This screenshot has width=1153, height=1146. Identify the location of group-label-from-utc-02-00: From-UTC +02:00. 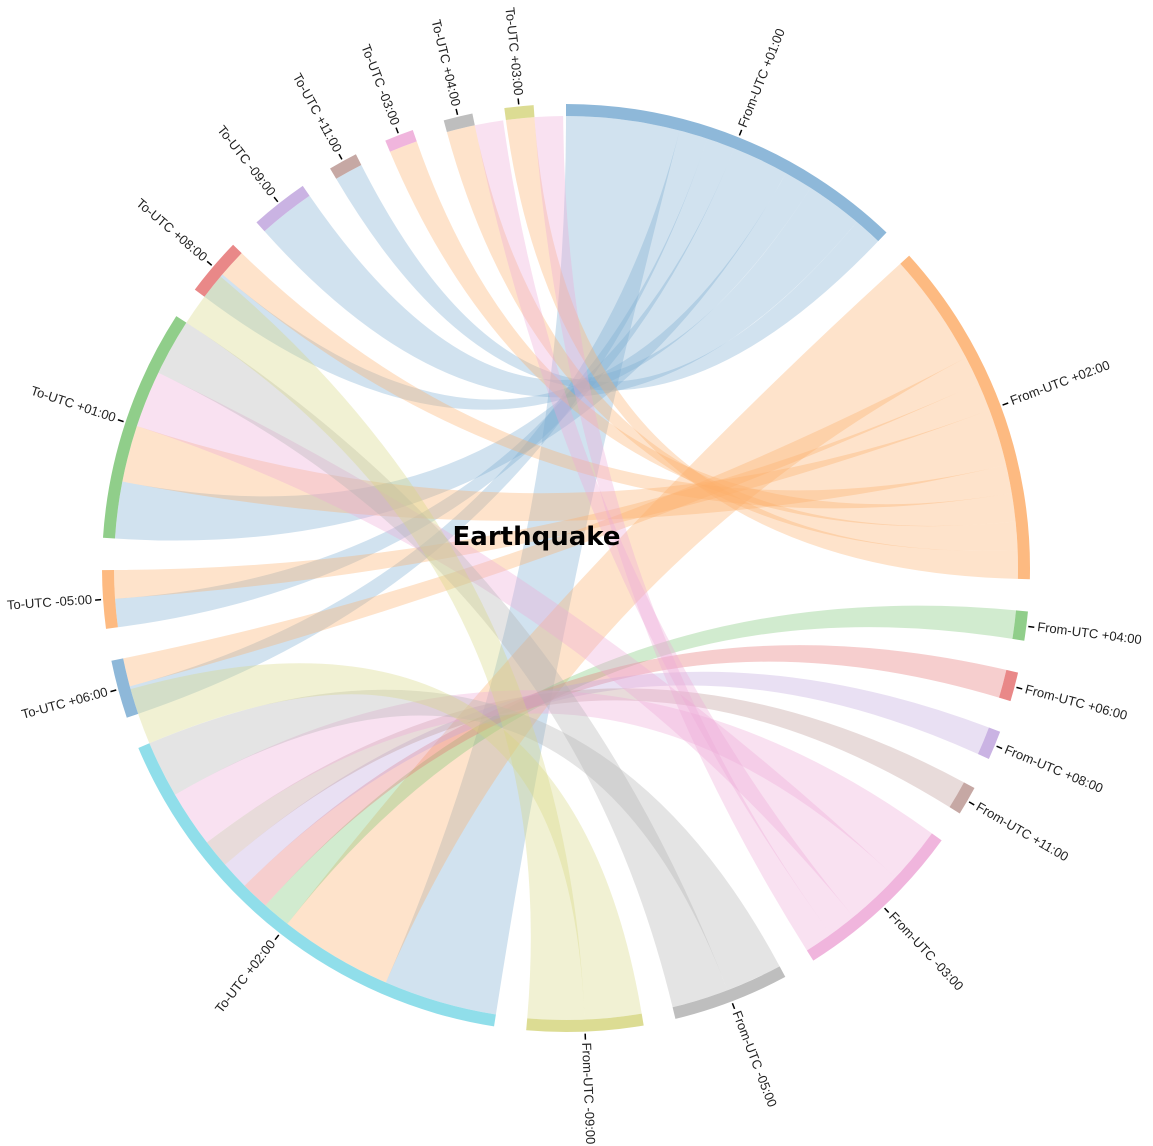
(1060, 382).